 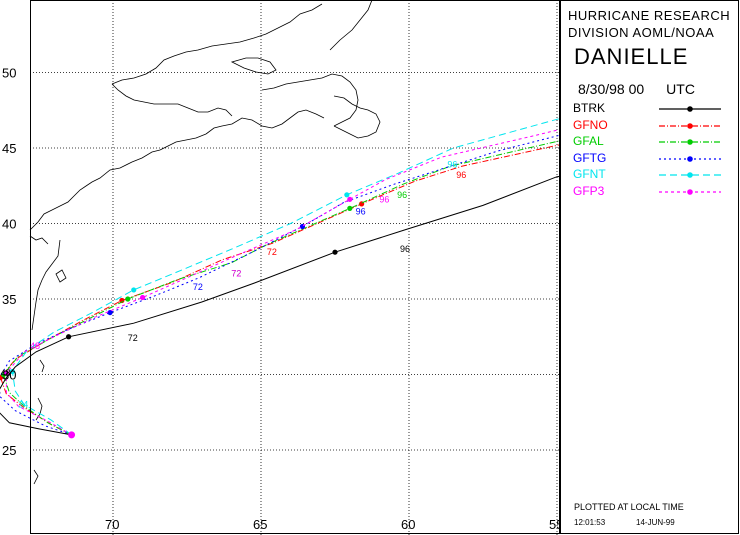 I want to click on lat-tick-label: 25, so click(x=9, y=450).